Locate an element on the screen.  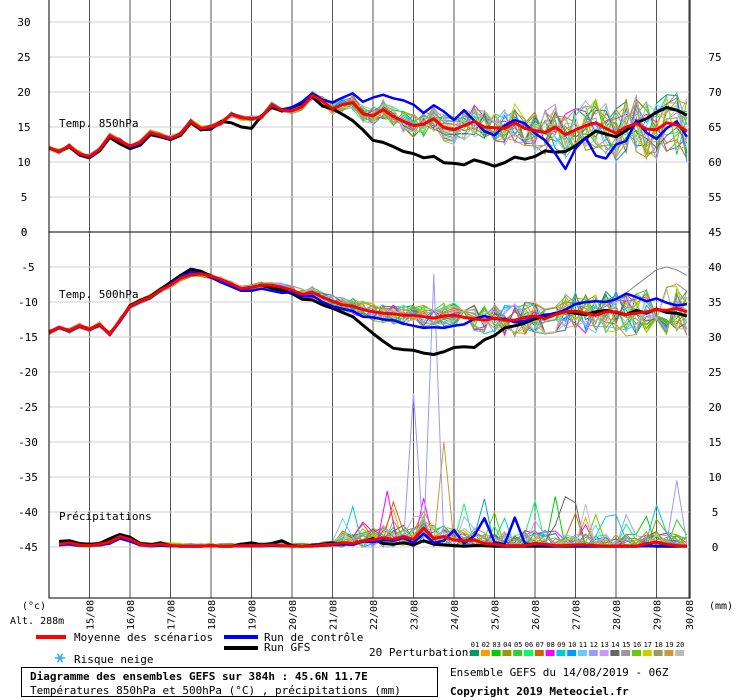
perturbation-number: 19 is located at coordinates (669, 645).